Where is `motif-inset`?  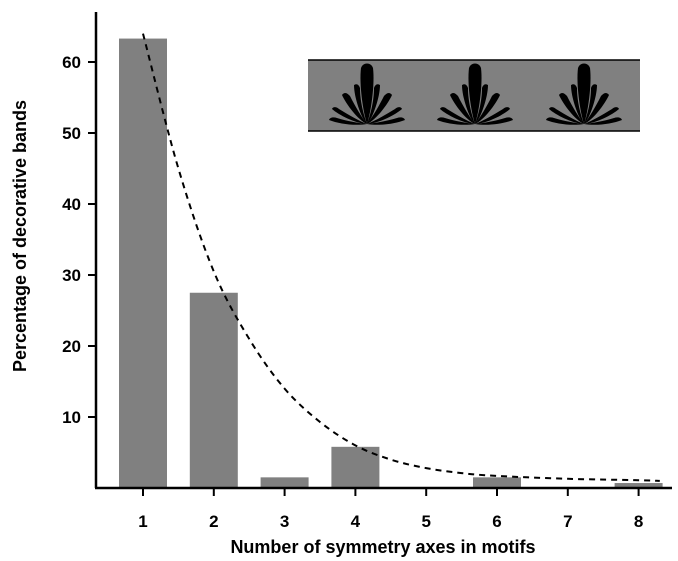 motif-inset is located at coordinates (474, 95).